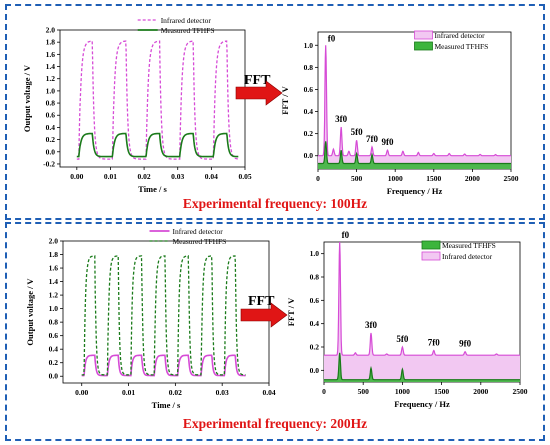  I want to click on panel-caption: Experimental frequency: 200Hz, so click(275, 423).